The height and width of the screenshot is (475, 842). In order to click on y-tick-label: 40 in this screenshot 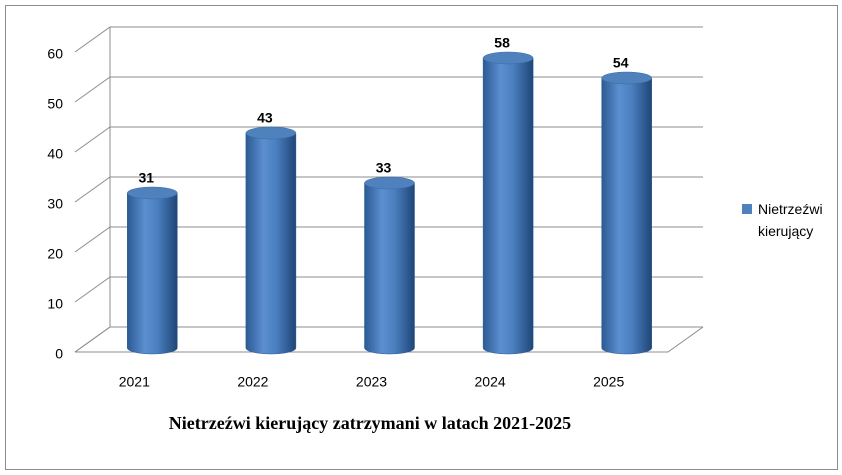, I will do `click(55, 154)`.